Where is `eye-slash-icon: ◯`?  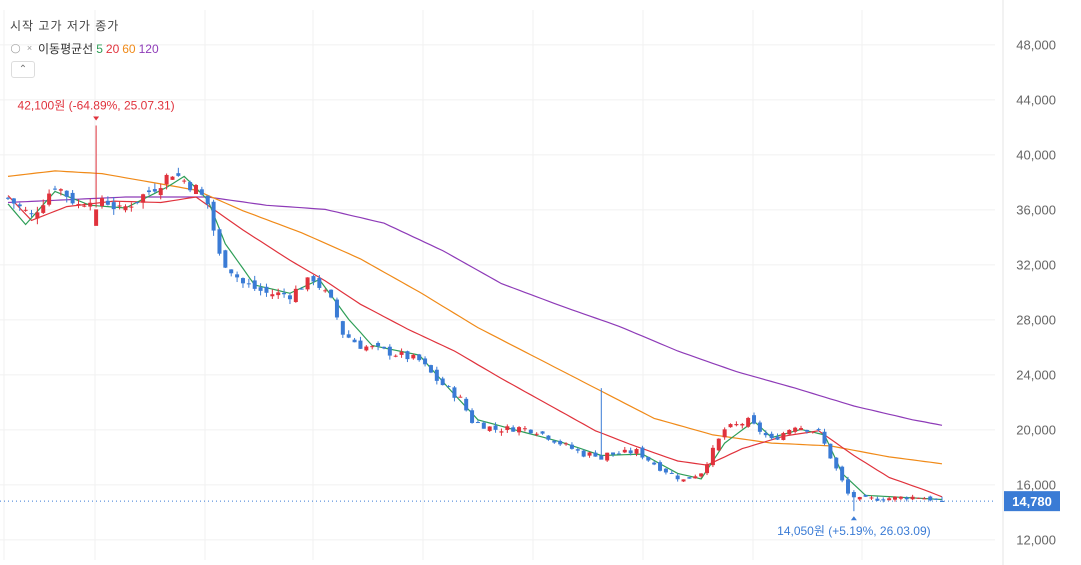 eye-slash-icon: ◯ is located at coordinates (15, 48).